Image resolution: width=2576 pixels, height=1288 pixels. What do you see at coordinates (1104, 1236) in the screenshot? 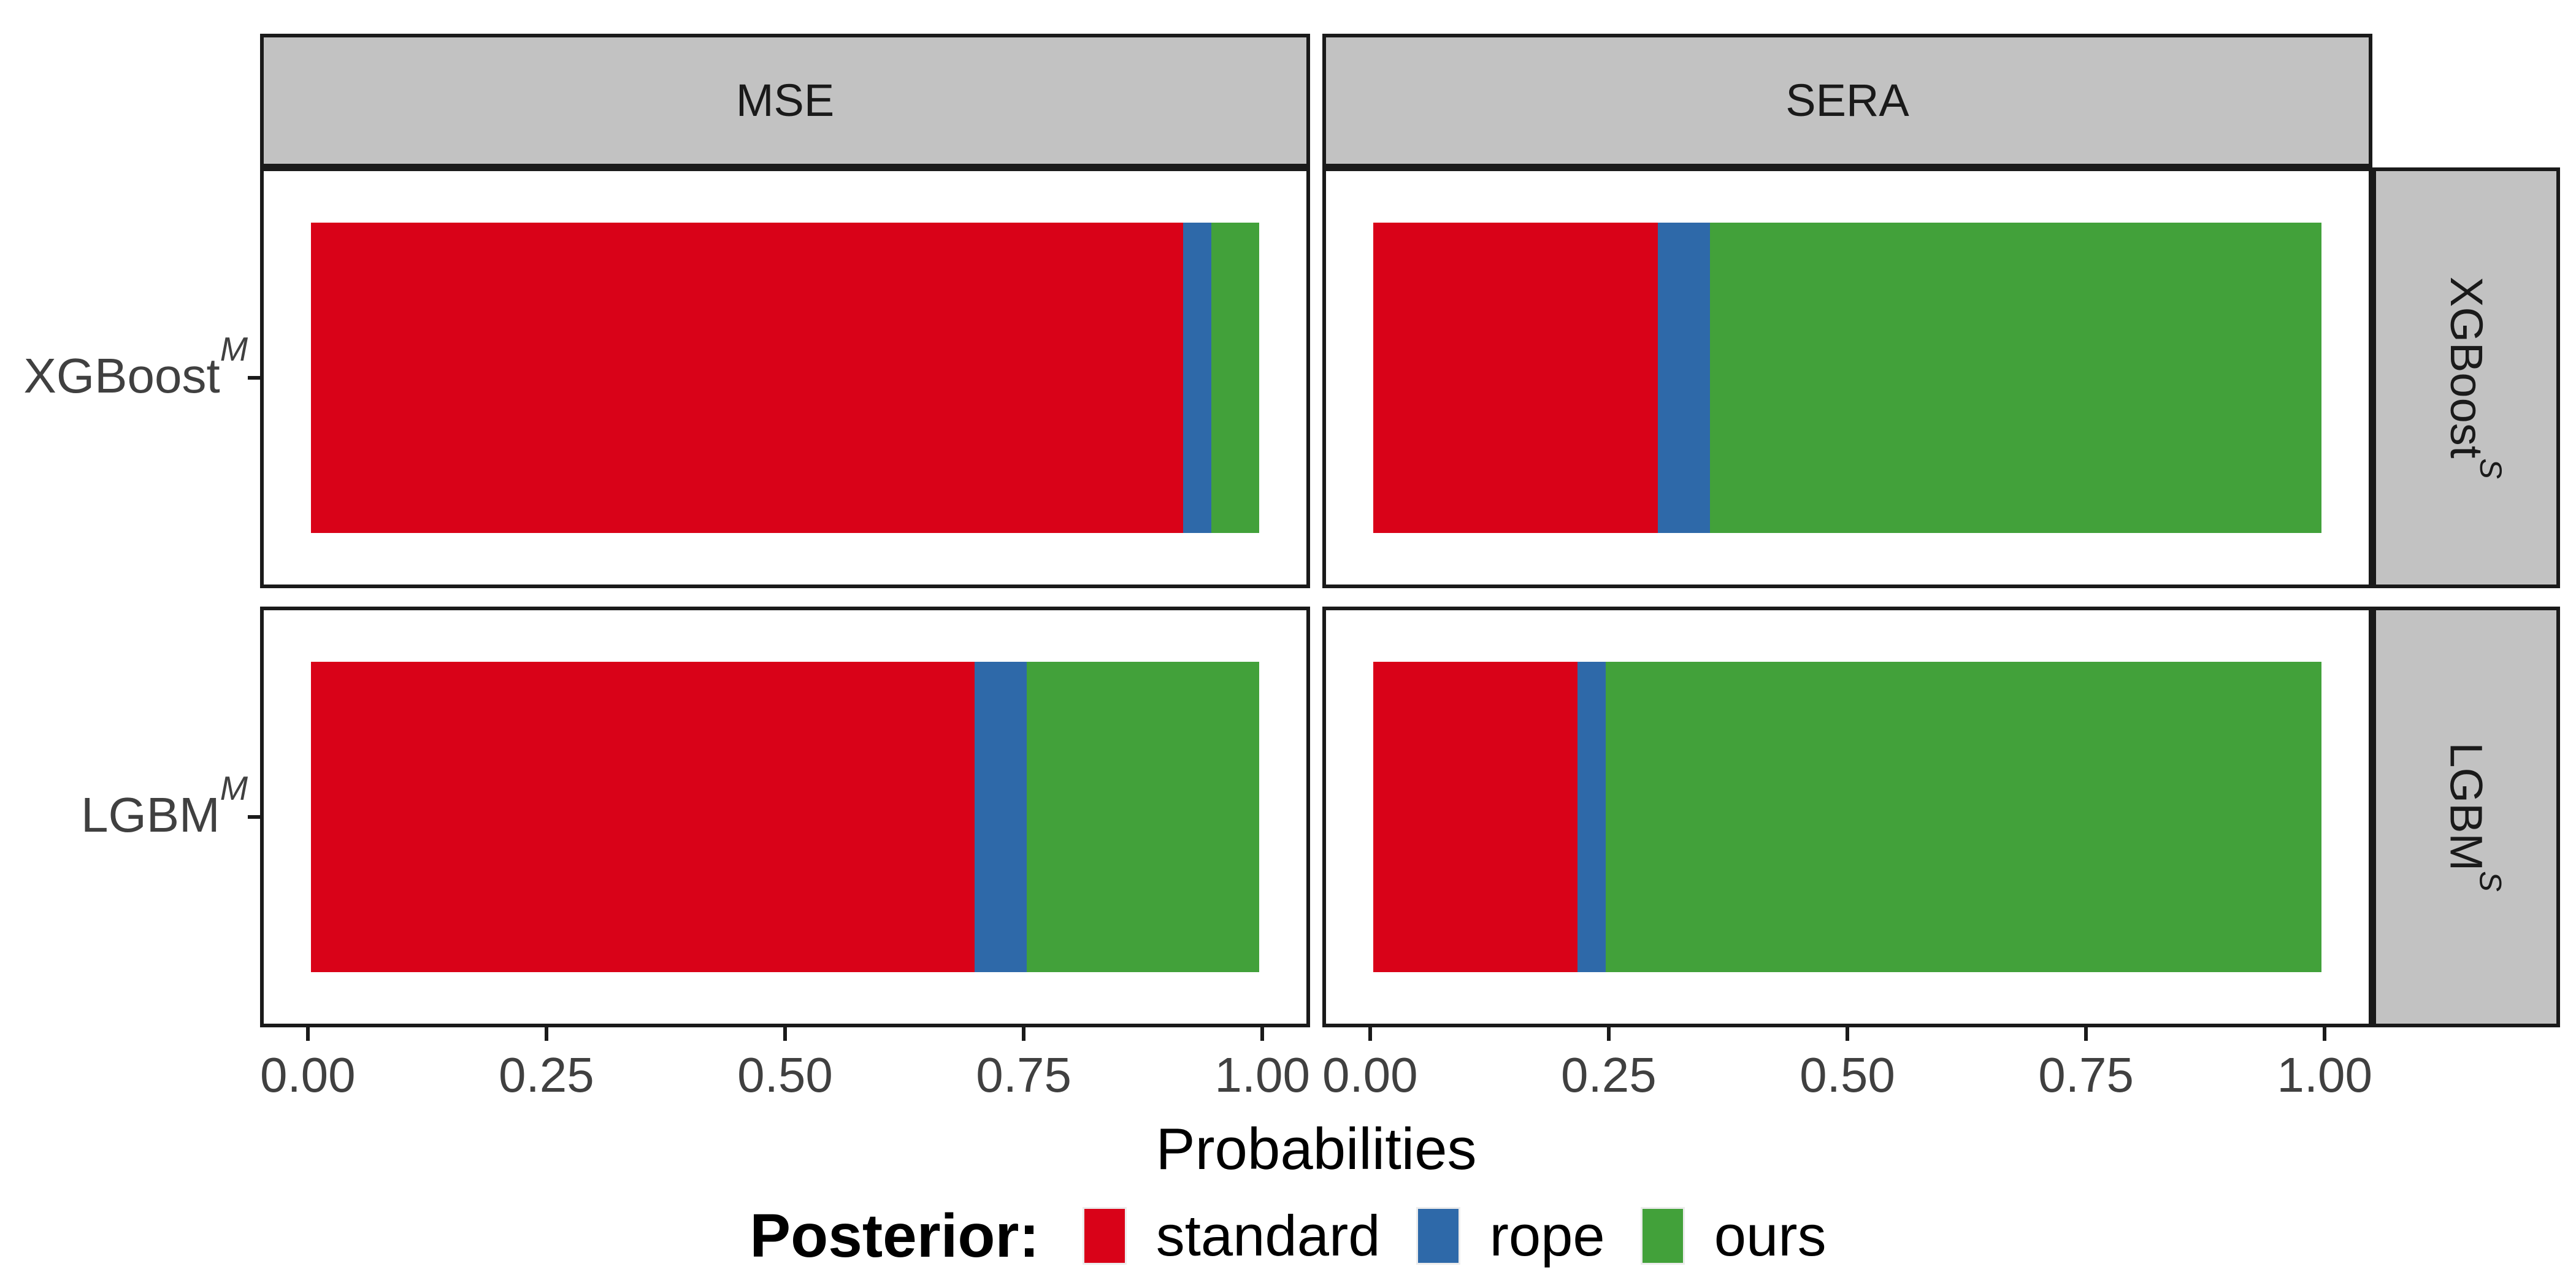
I see `legend-key-standard-swatch` at bounding box center [1104, 1236].